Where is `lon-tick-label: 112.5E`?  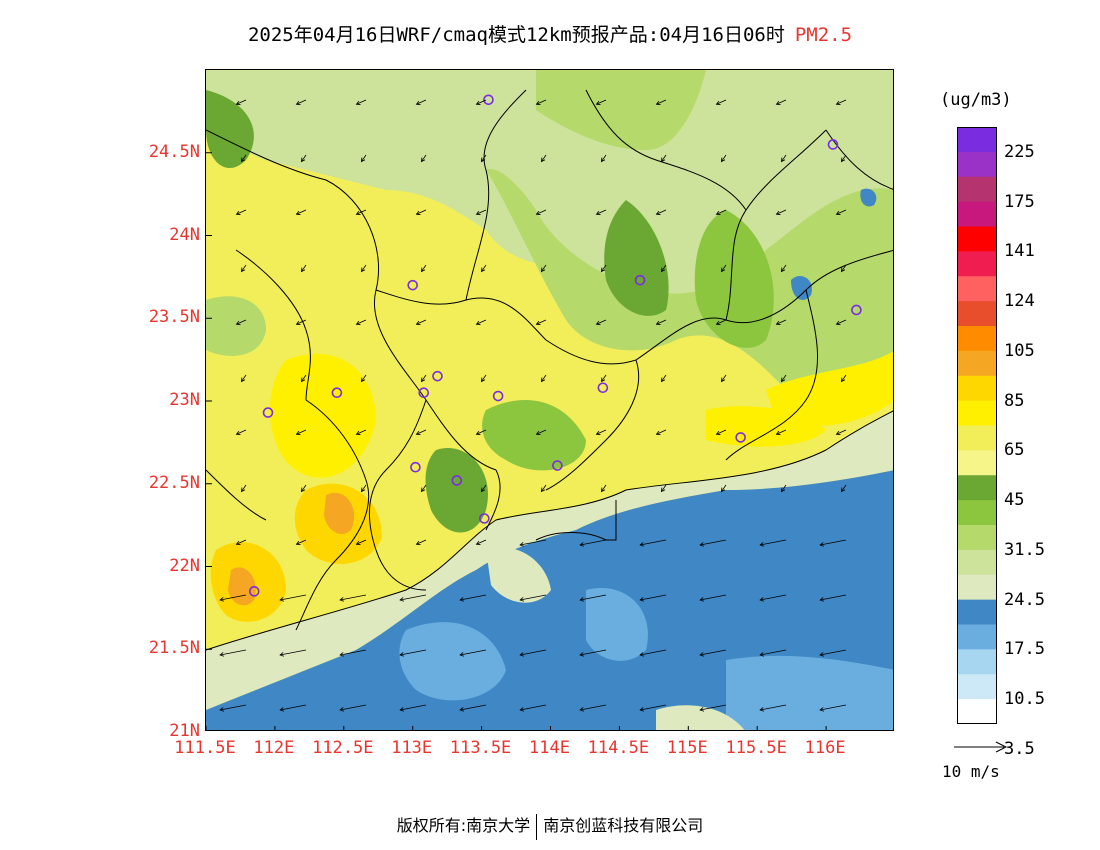
lon-tick-label: 112.5E is located at coordinates (343, 748).